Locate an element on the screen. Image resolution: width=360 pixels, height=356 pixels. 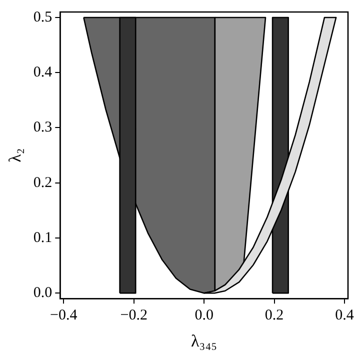
y-tick-label: 0.5 is located at coordinates (42, 17).